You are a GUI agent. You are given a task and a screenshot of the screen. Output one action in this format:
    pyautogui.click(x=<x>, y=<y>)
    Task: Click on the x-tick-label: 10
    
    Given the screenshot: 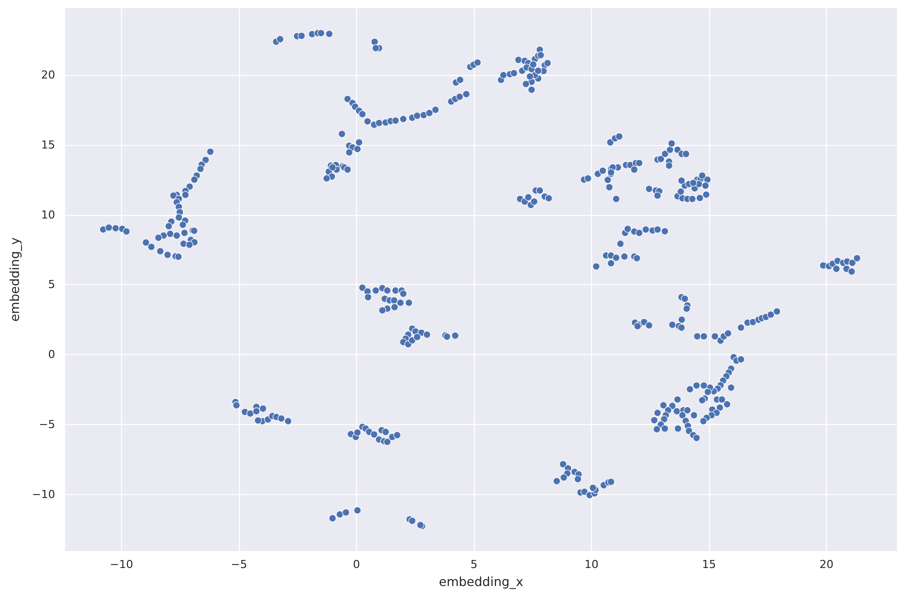 What is the action you would take?
    pyautogui.click(x=591, y=564)
    